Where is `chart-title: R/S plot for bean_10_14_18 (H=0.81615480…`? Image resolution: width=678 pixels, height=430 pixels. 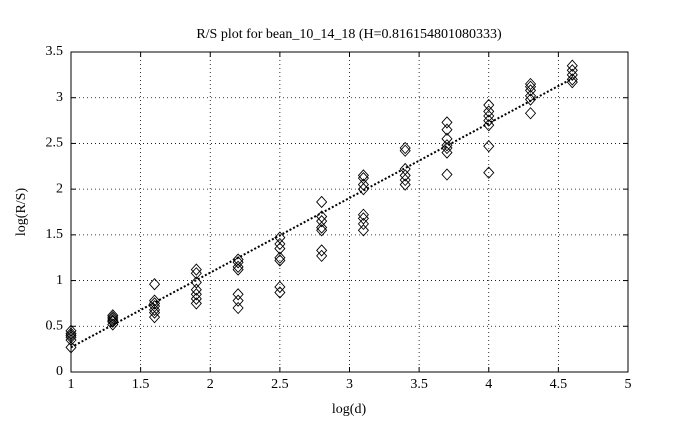
chart-title: R/S plot for bean_10_14_18 (H=0.81615480… is located at coordinates (349, 34).